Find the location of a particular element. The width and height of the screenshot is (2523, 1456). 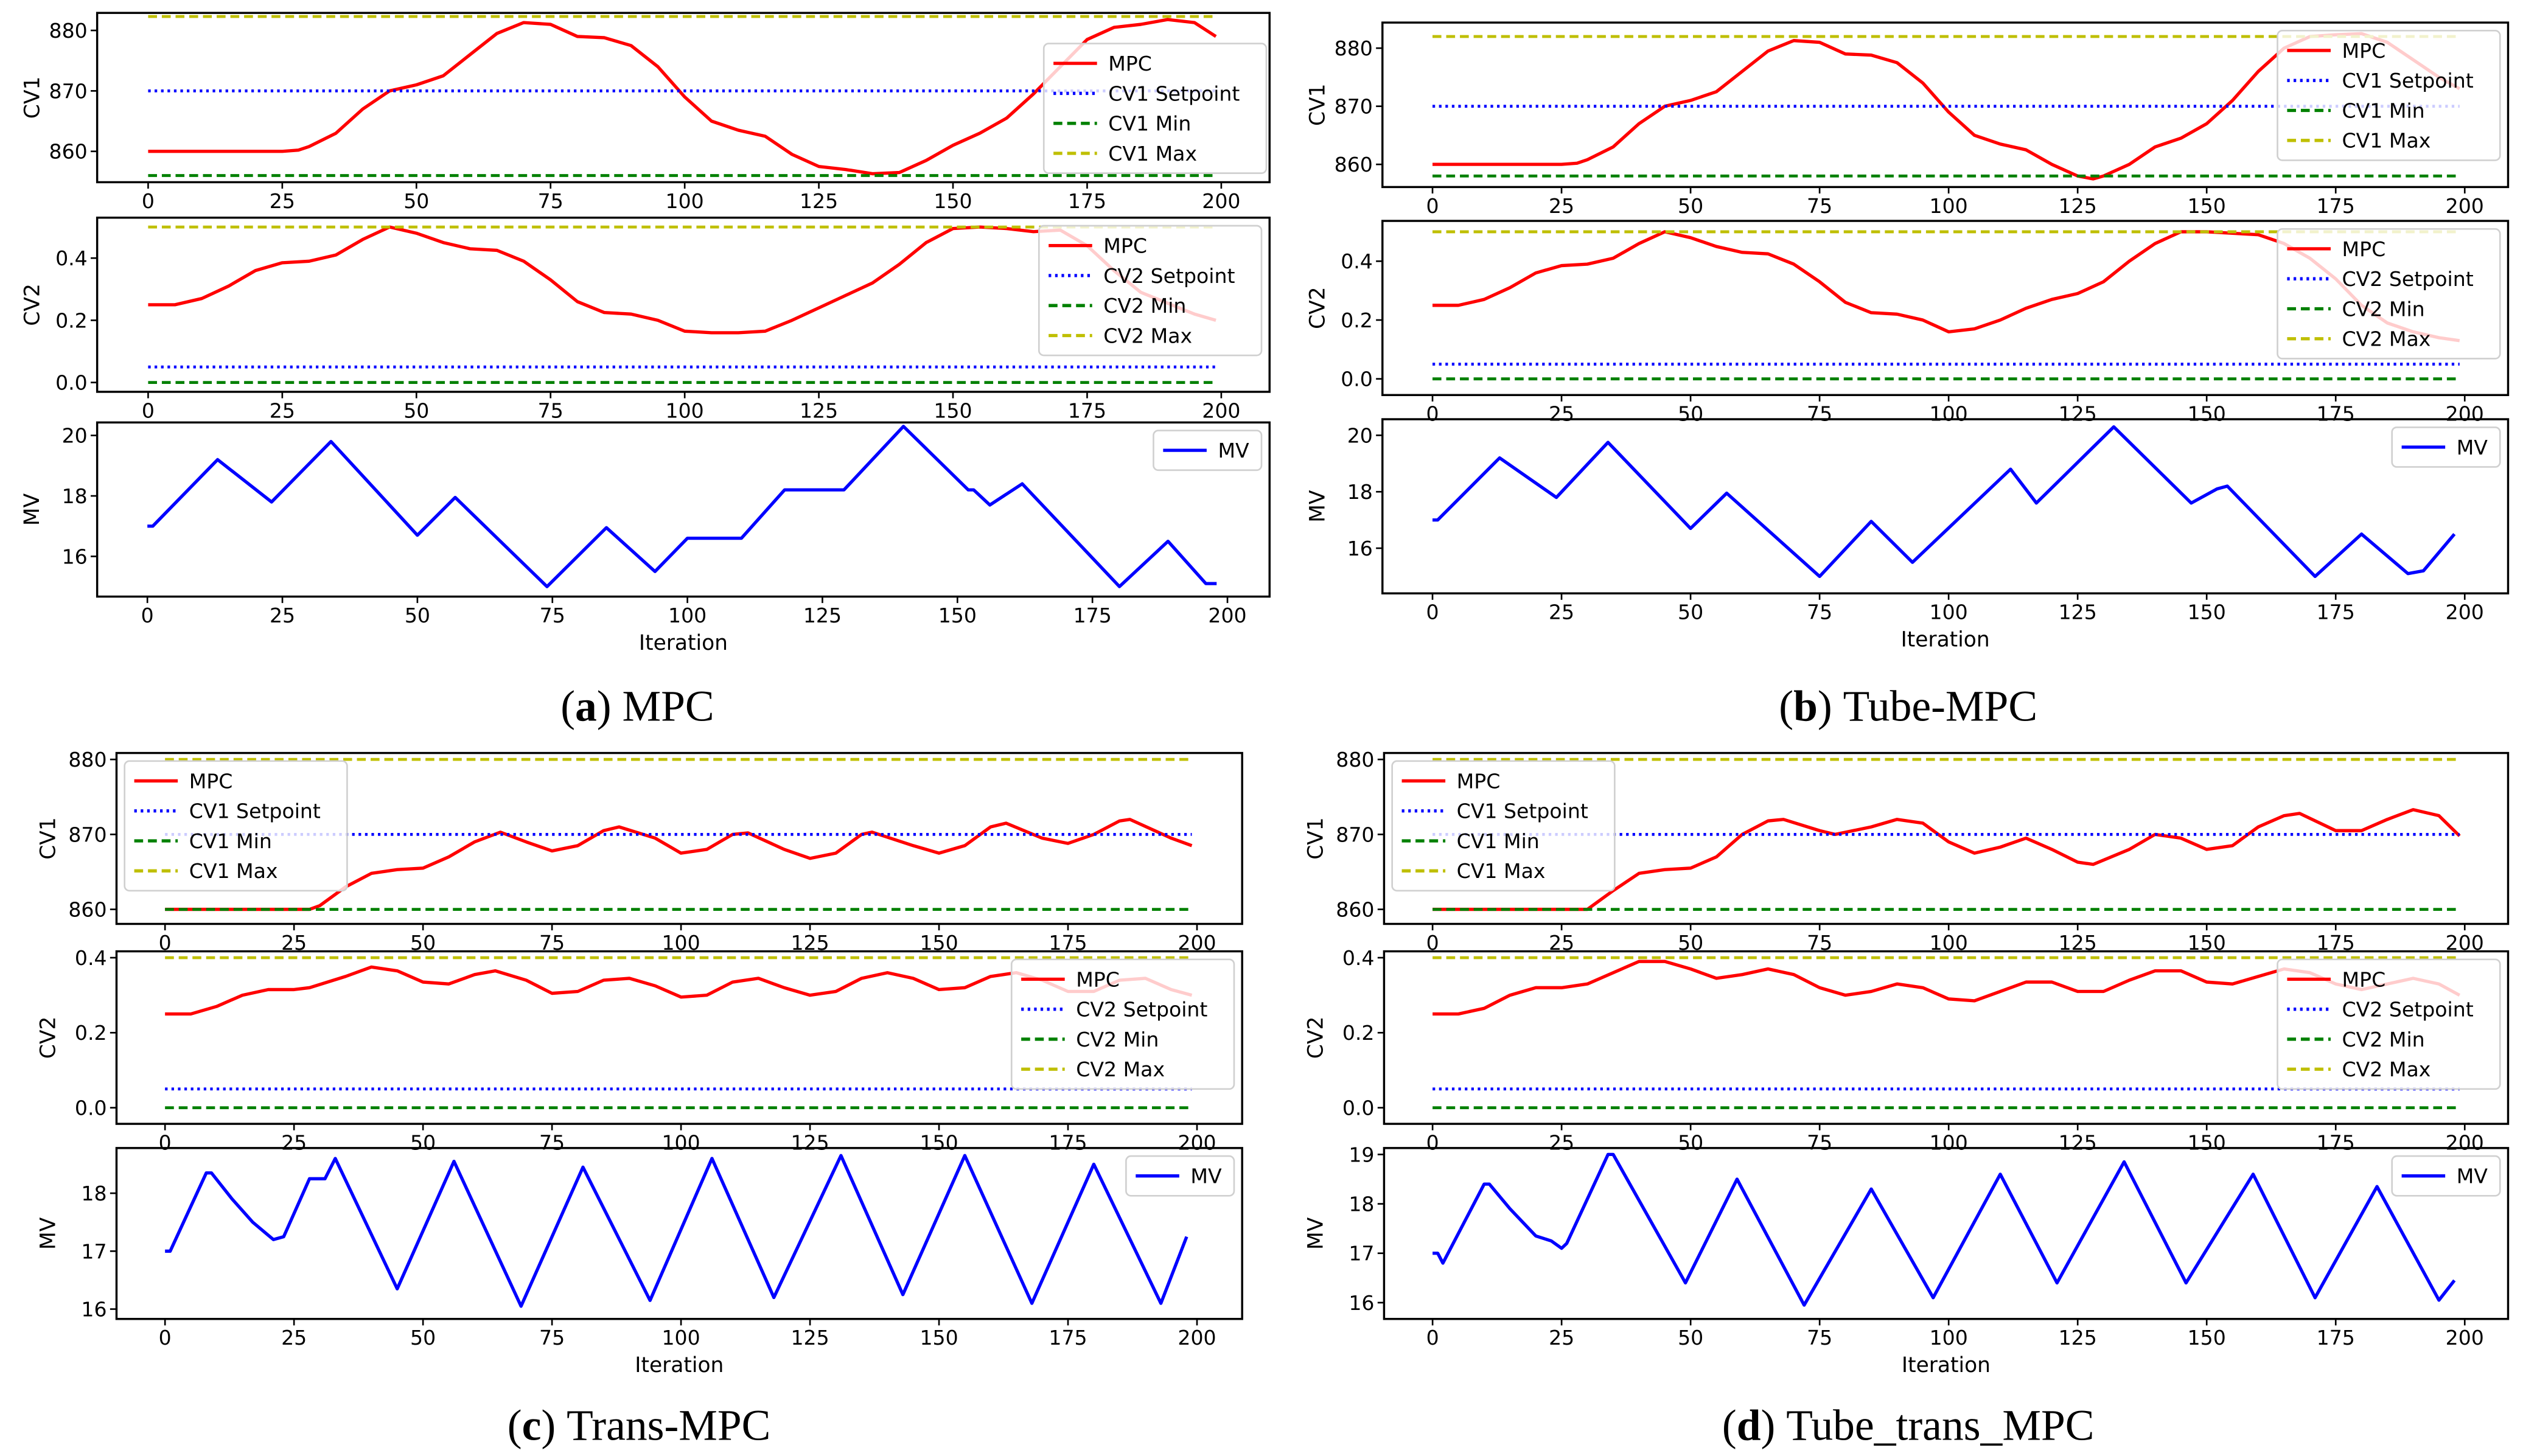

caption-label: c is located at coordinates (532, 1425).